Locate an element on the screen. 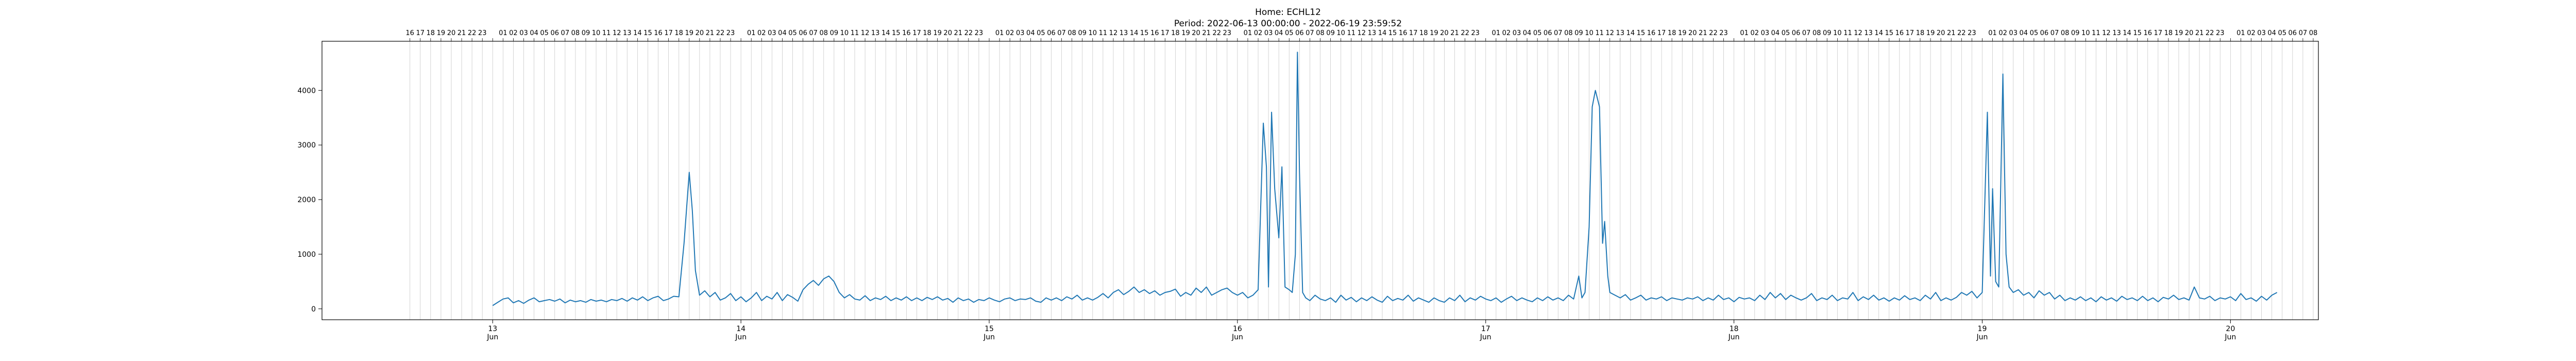 The width and height of the screenshot is (2576, 361). day-tick-label: 13 is located at coordinates (492, 329).